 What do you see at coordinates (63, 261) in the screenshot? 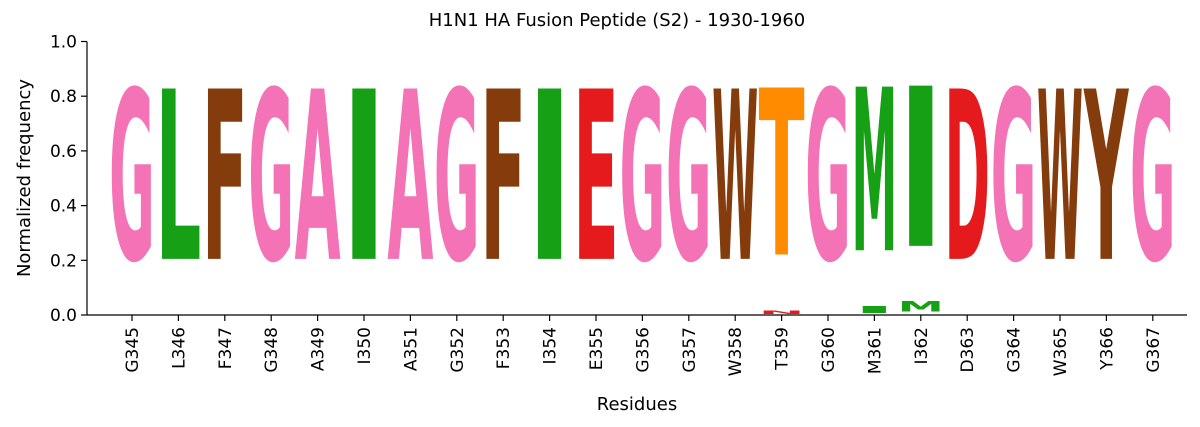
I see `y-tick-label: 0.2` at bounding box center [63, 261].